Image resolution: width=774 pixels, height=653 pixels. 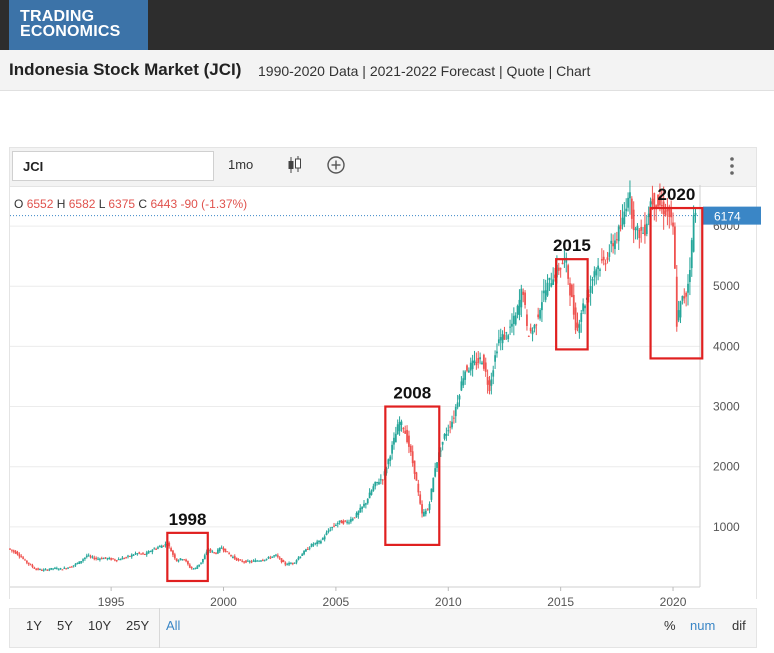 I want to click on ohlc-readout: O 6552 H 6582 L 6375 C 6443 -90 (-1.37%), so click(x=130, y=204).